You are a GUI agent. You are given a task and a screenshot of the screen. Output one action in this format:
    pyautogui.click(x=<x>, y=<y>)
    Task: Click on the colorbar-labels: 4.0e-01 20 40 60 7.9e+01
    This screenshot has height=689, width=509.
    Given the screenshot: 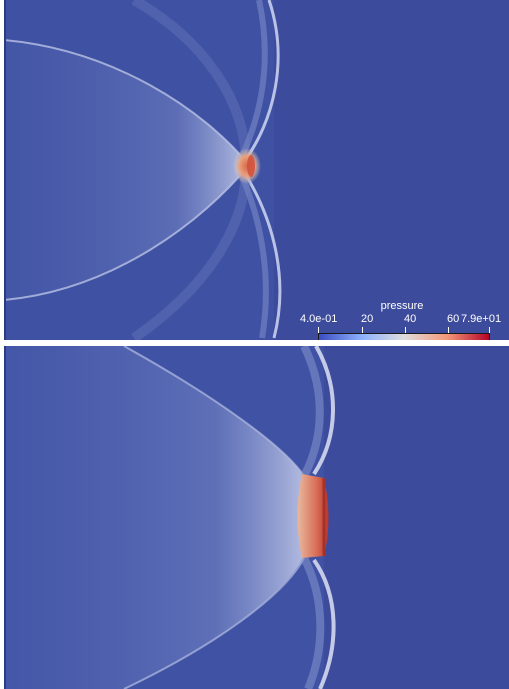 What is the action you would take?
    pyautogui.click(x=402, y=319)
    